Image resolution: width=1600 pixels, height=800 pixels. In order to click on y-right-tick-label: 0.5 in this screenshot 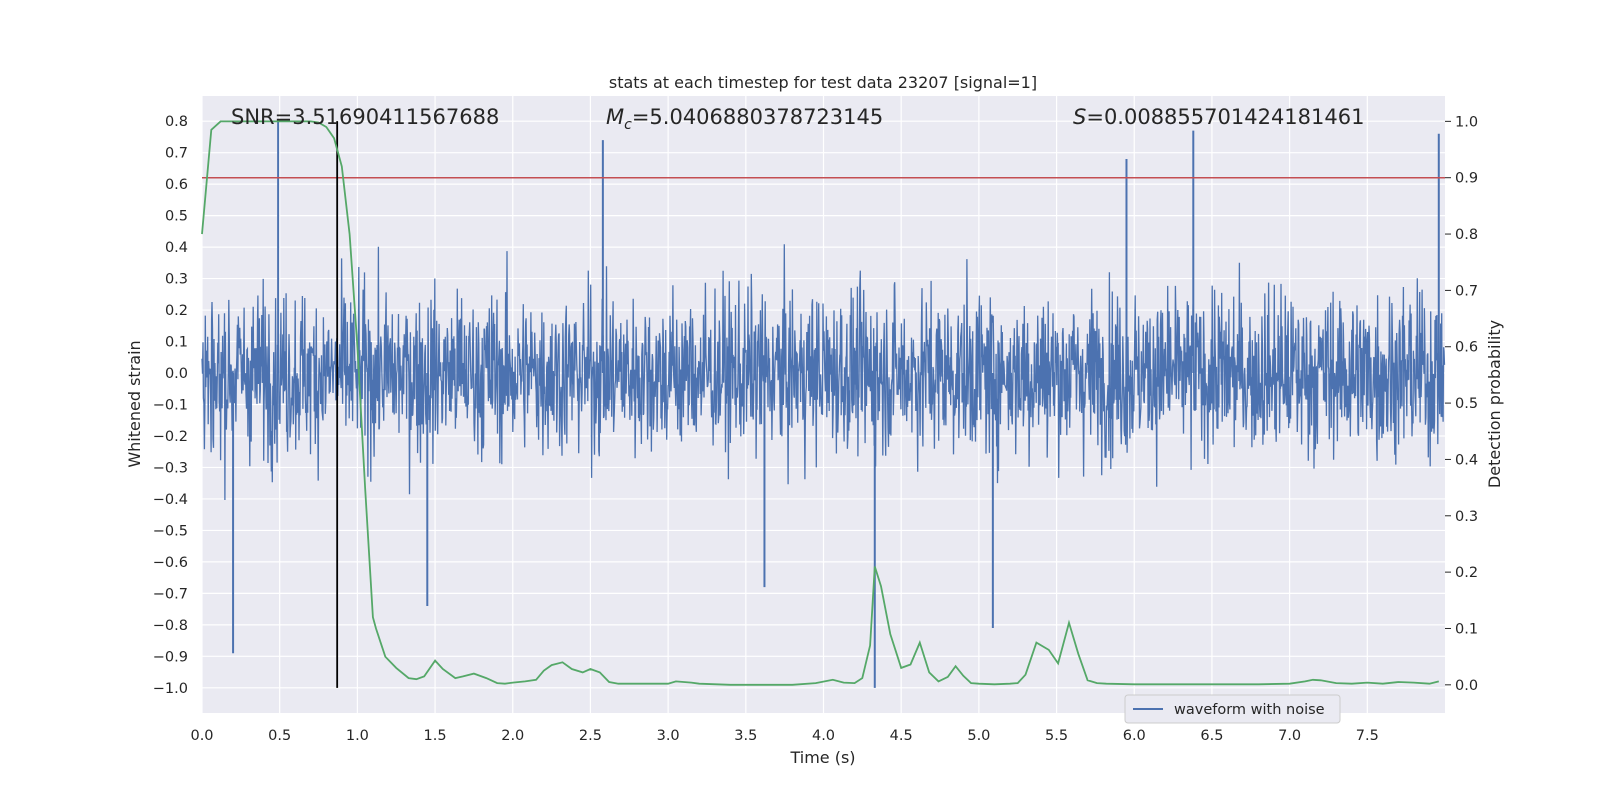, I will do `click(1466, 404)`.